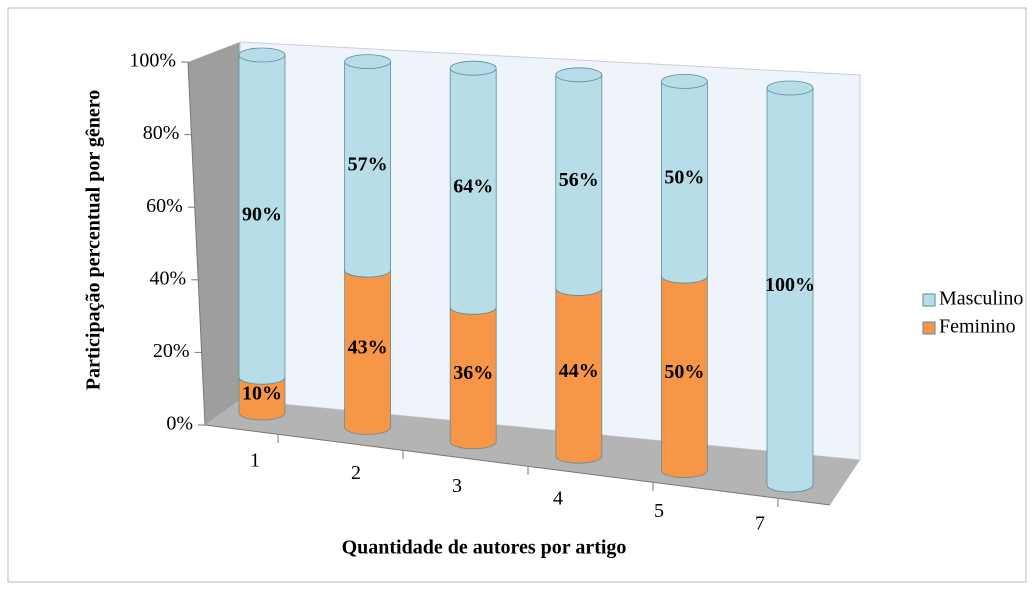 The height and width of the screenshot is (590, 1034). What do you see at coordinates (517, 465) in the screenshot?
I see `x-axis-line` at bounding box center [517, 465].